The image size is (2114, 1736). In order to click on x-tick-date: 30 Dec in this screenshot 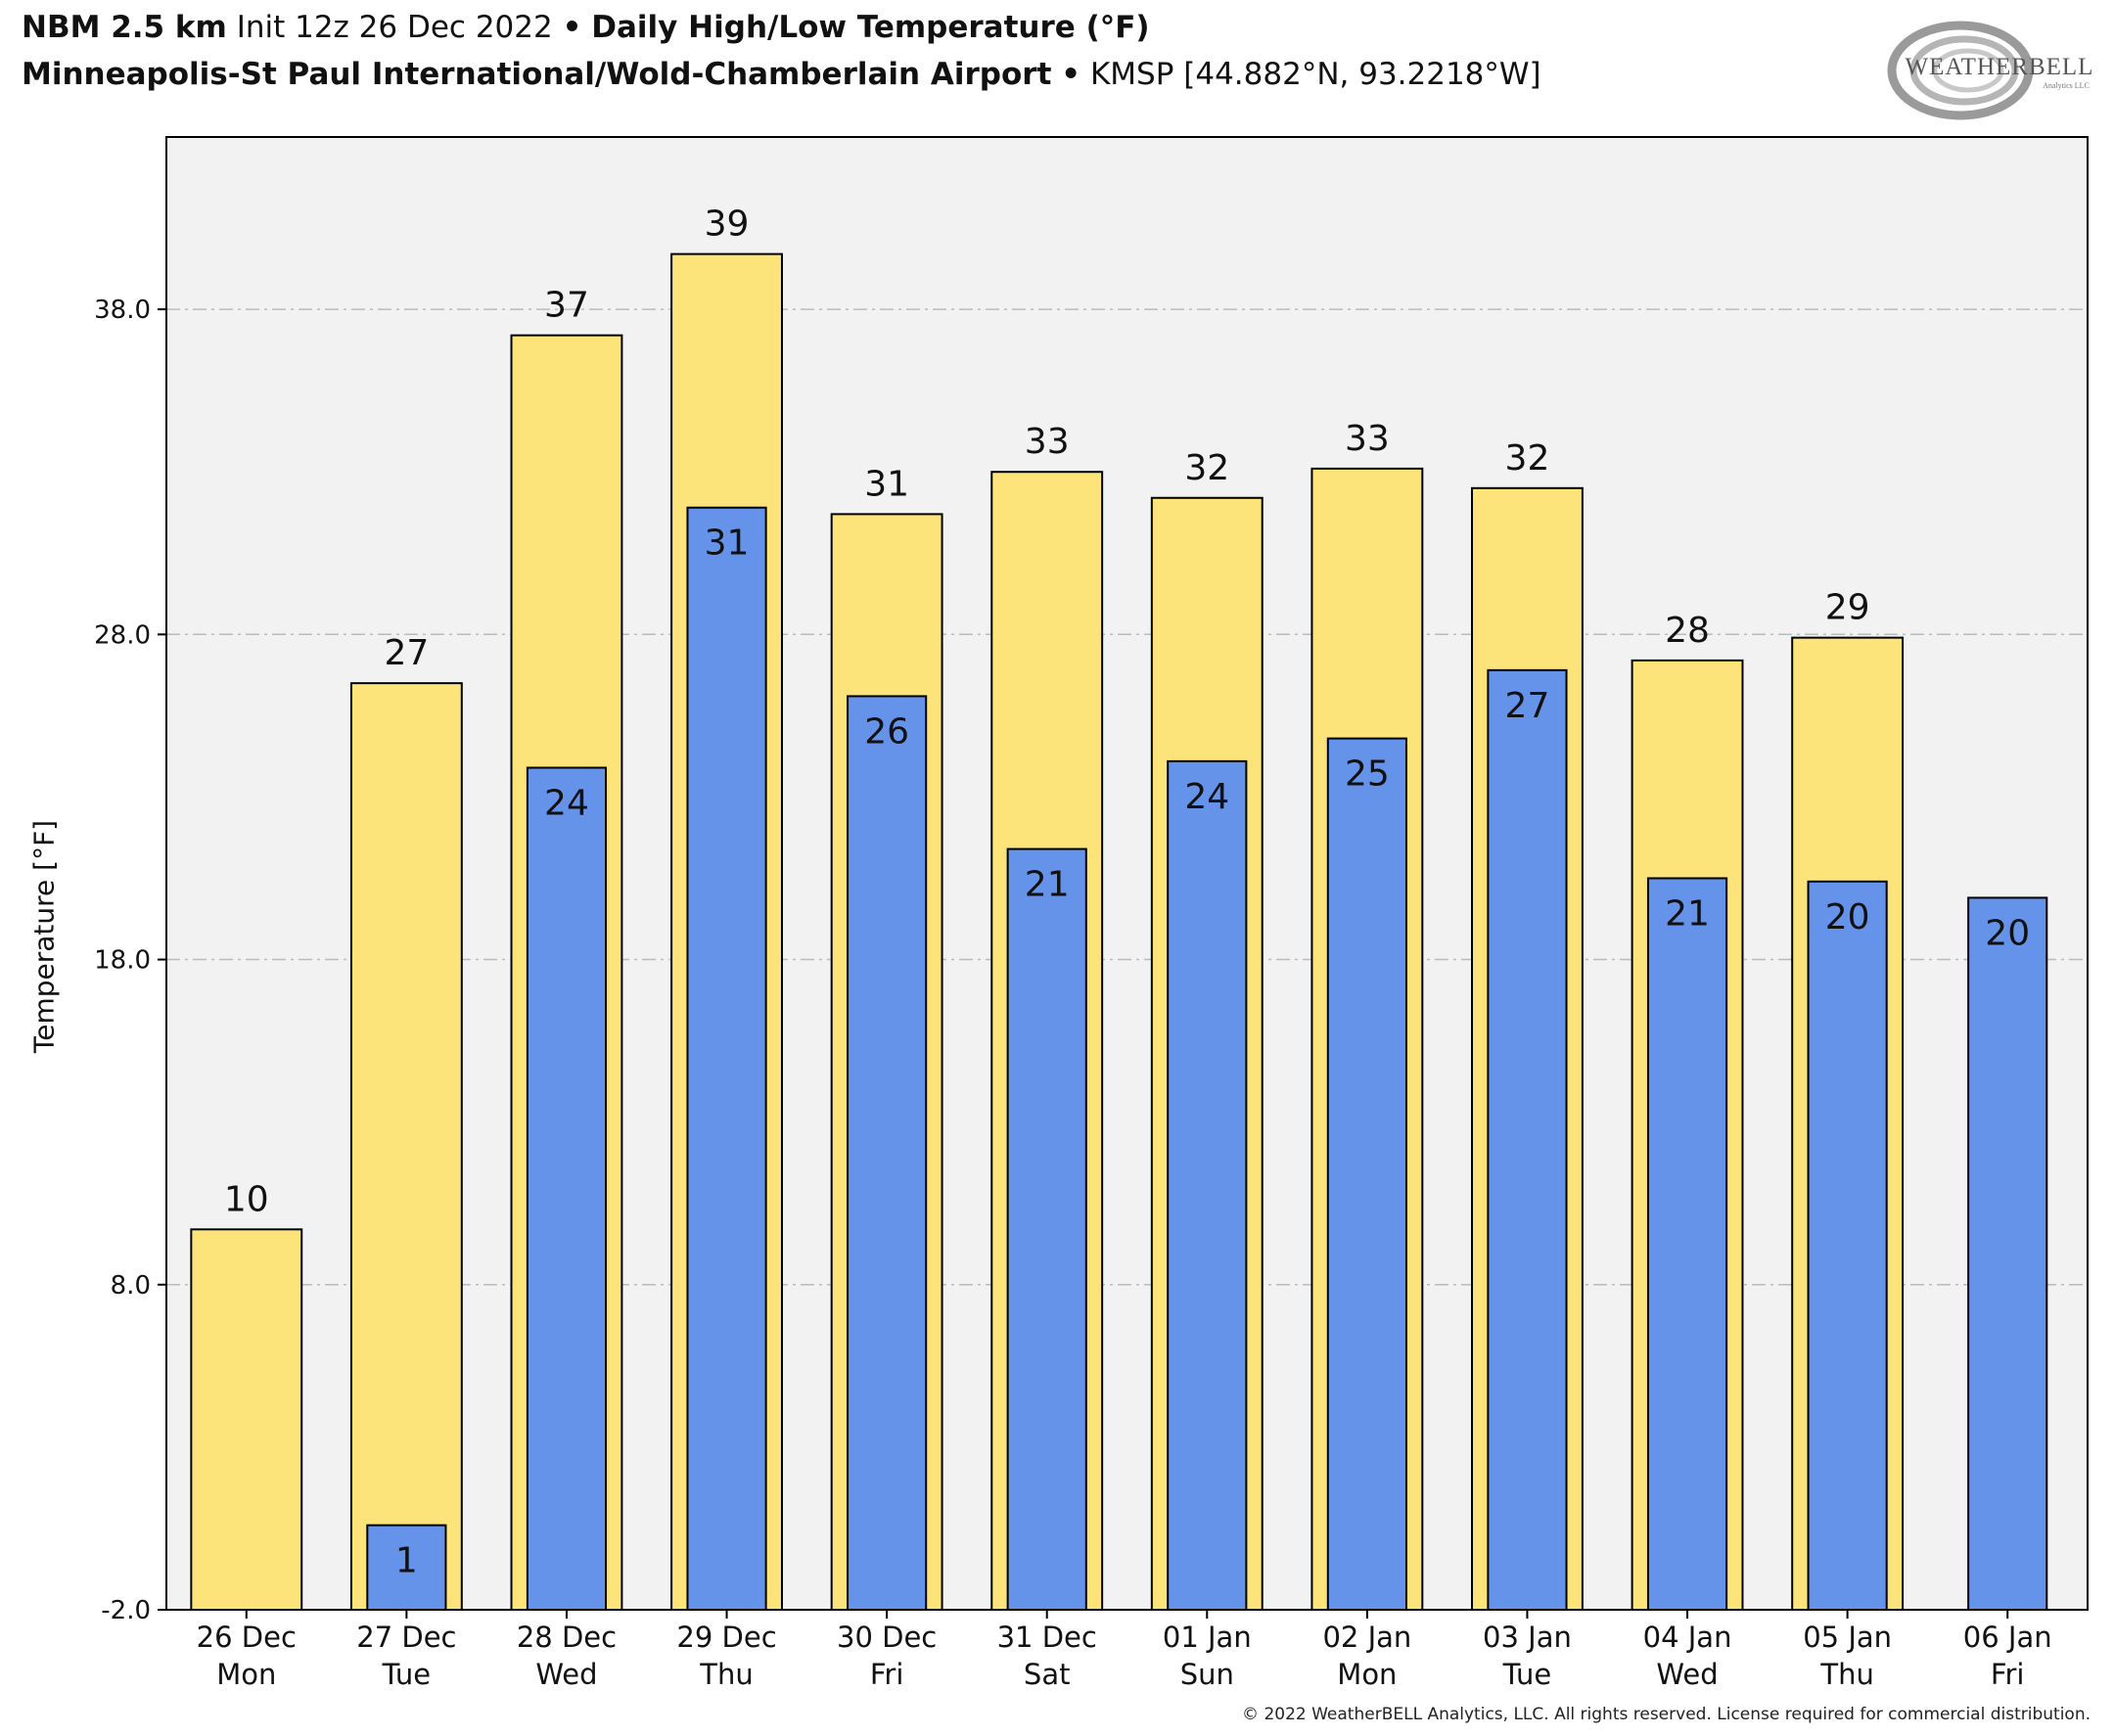, I will do `click(887, 1637)`.